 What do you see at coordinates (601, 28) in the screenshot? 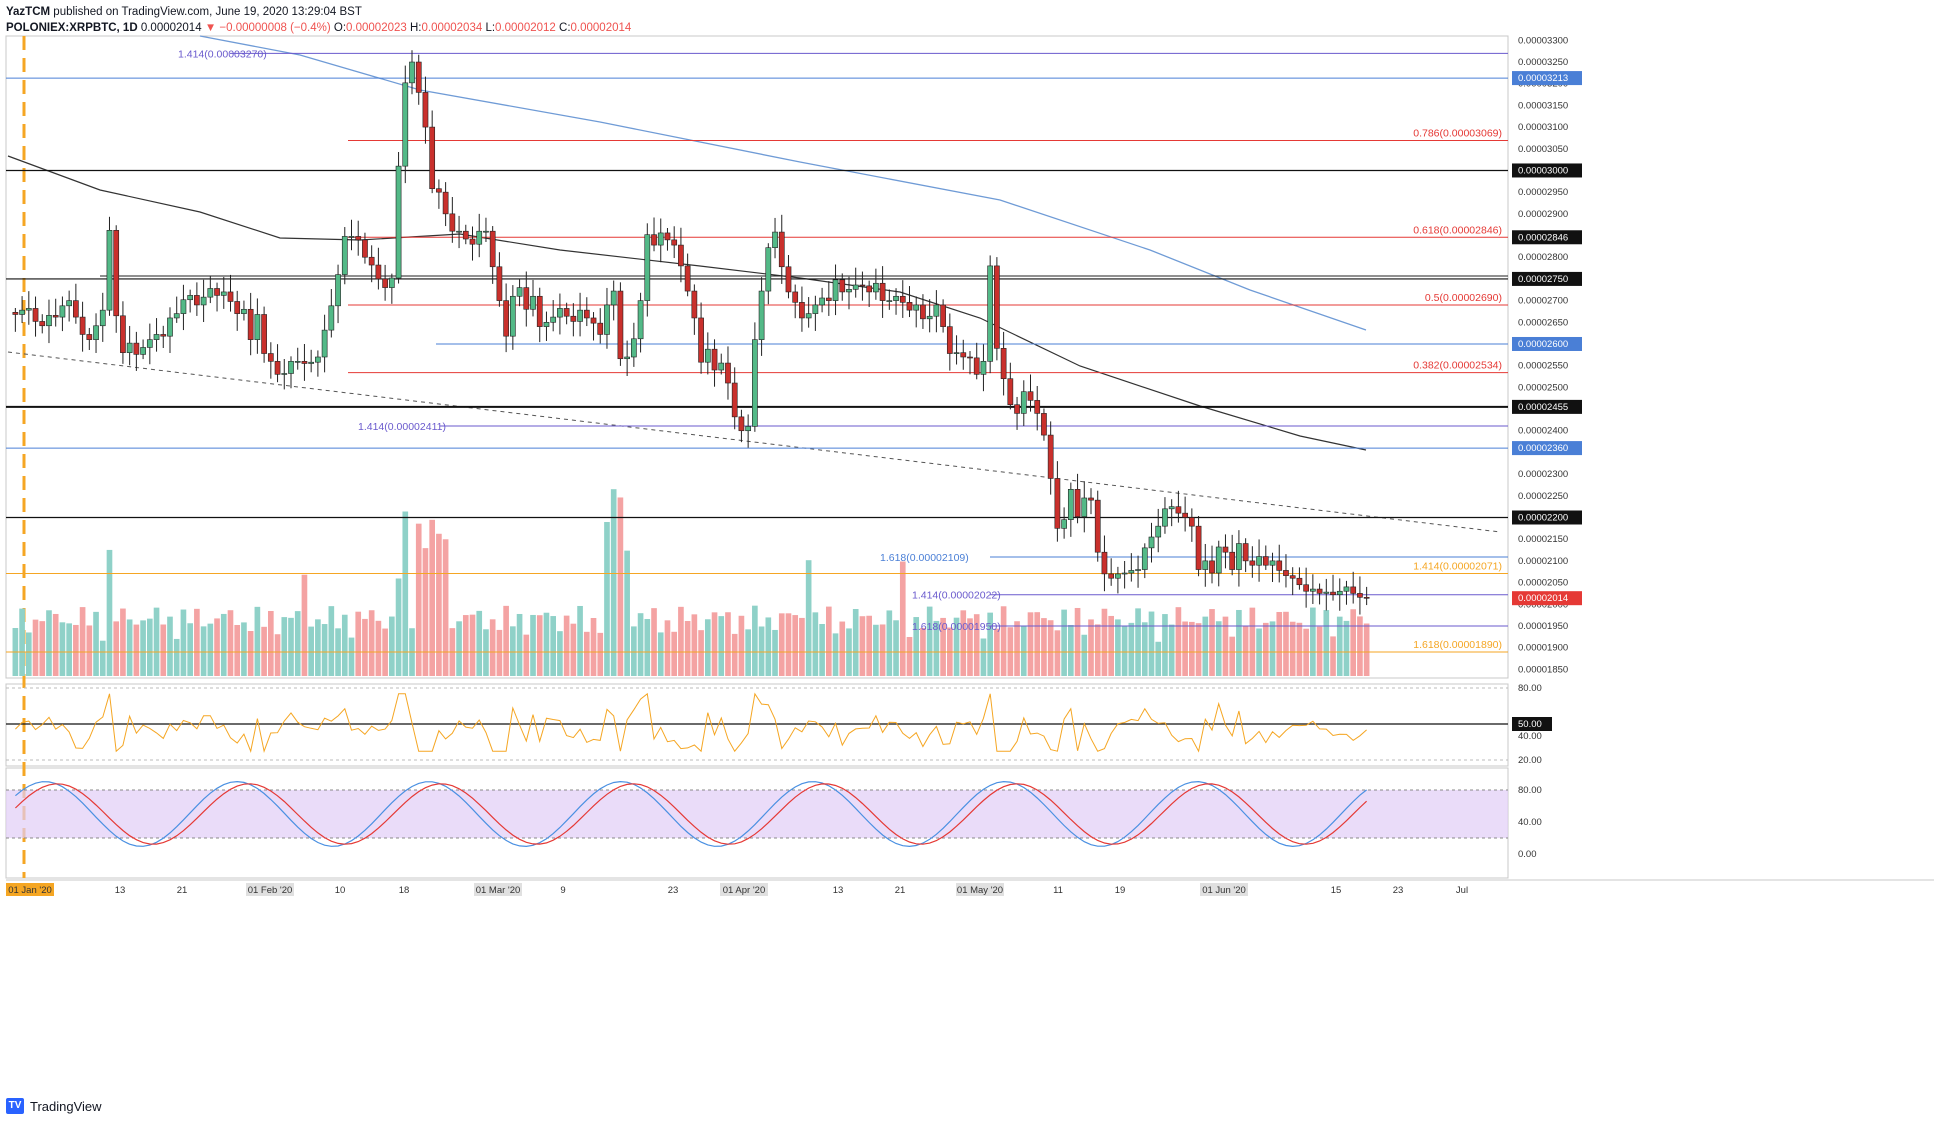
I see `close-value: 0.00002014` at bounding box center [601, 28].